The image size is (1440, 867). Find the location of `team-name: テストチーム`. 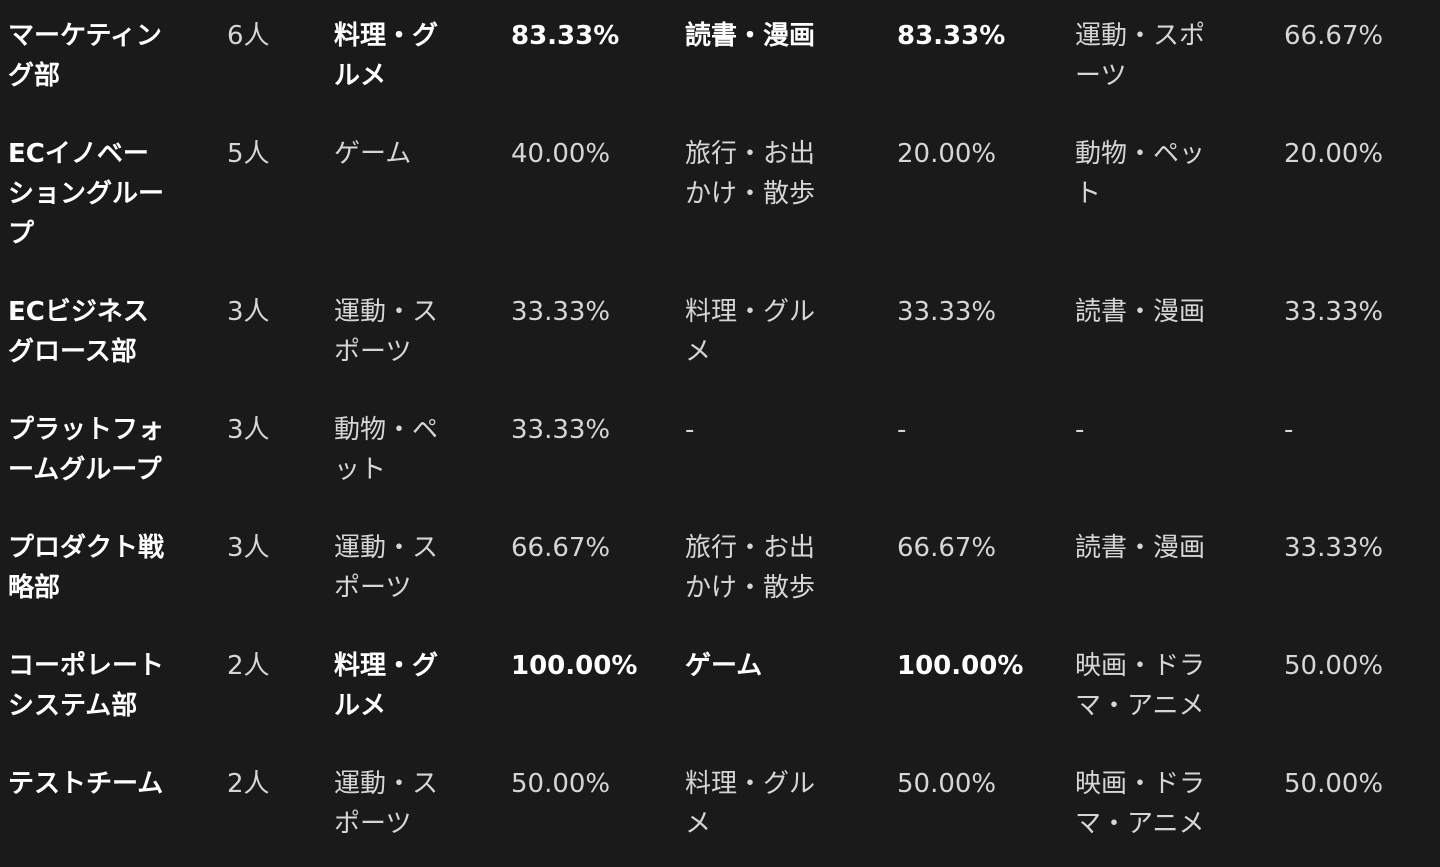

team-name: テストチーム is located at coordinates (86, 784).